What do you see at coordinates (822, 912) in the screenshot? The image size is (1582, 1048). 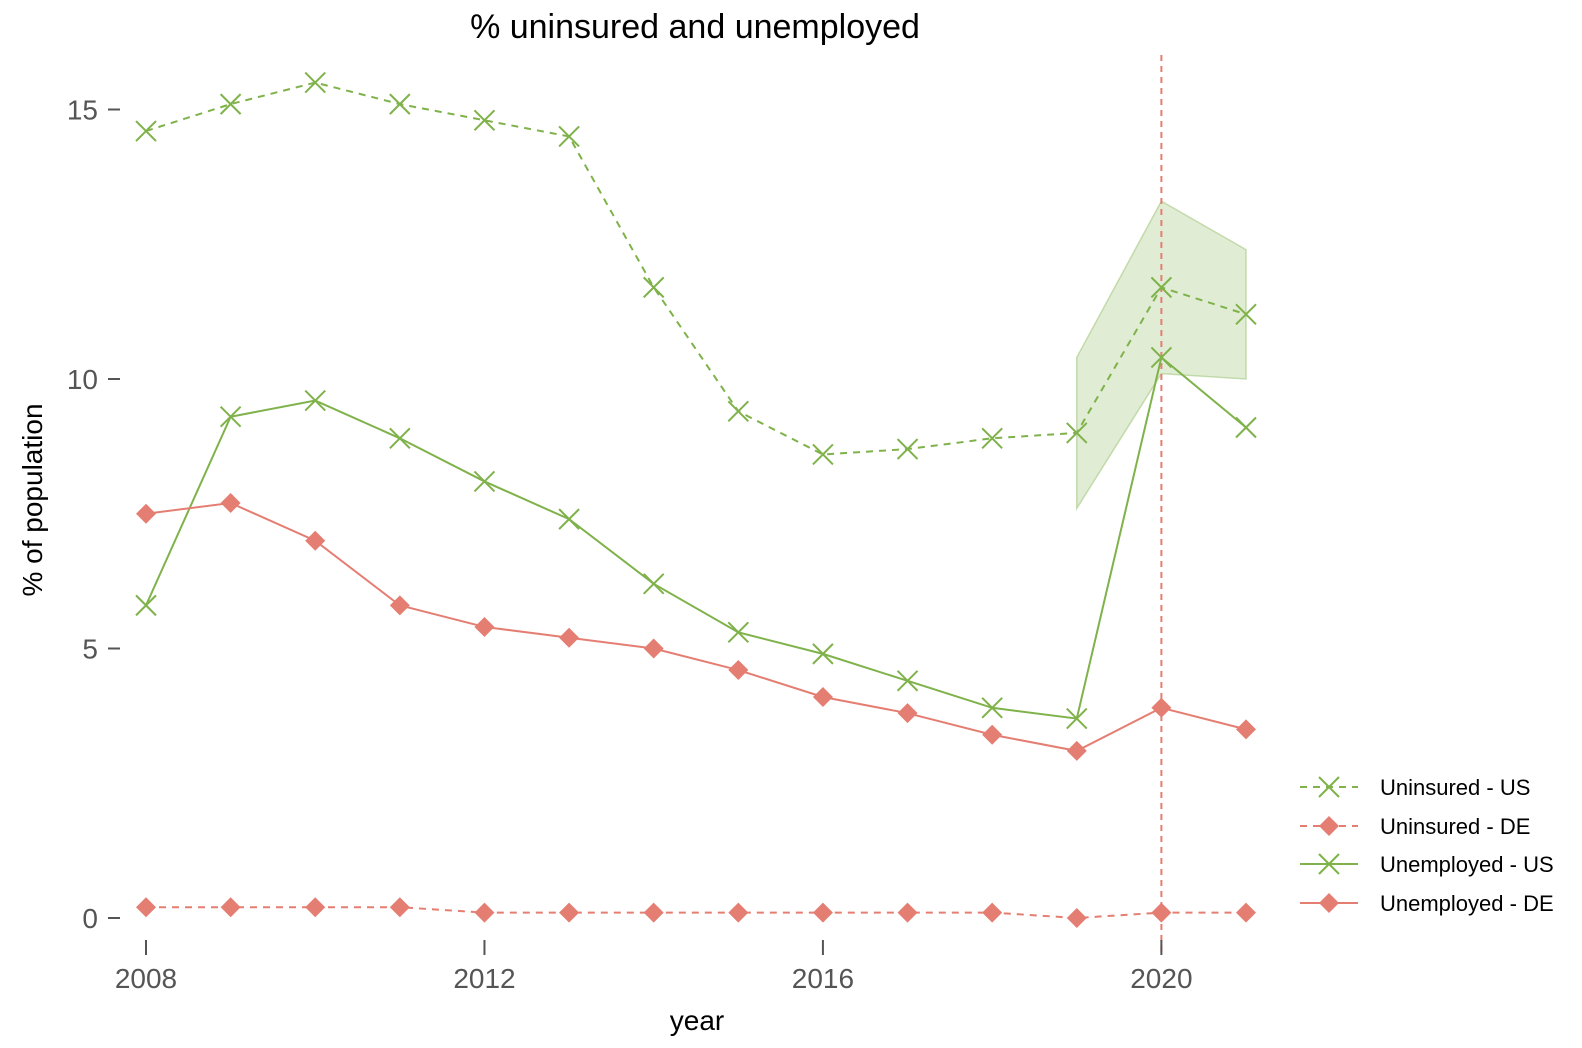 I see `point-uninsured-de-2016` at bounding box center [822, 912].